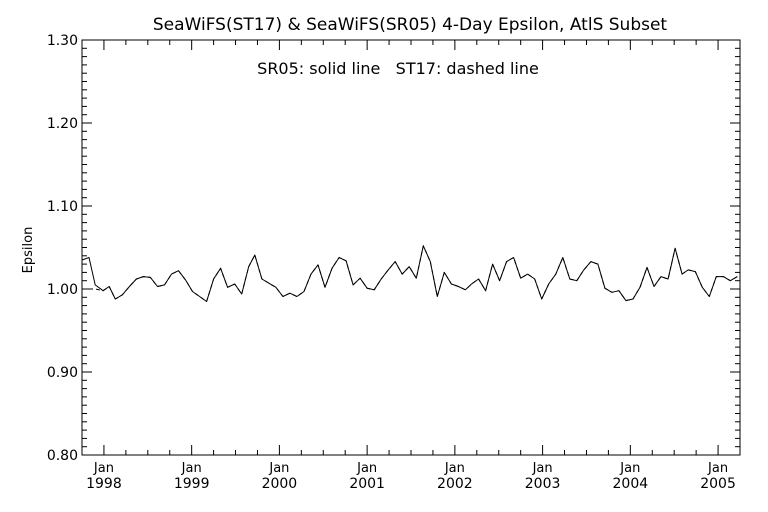  I want to click on y-tick-label: 1.00, so click(62, 290).